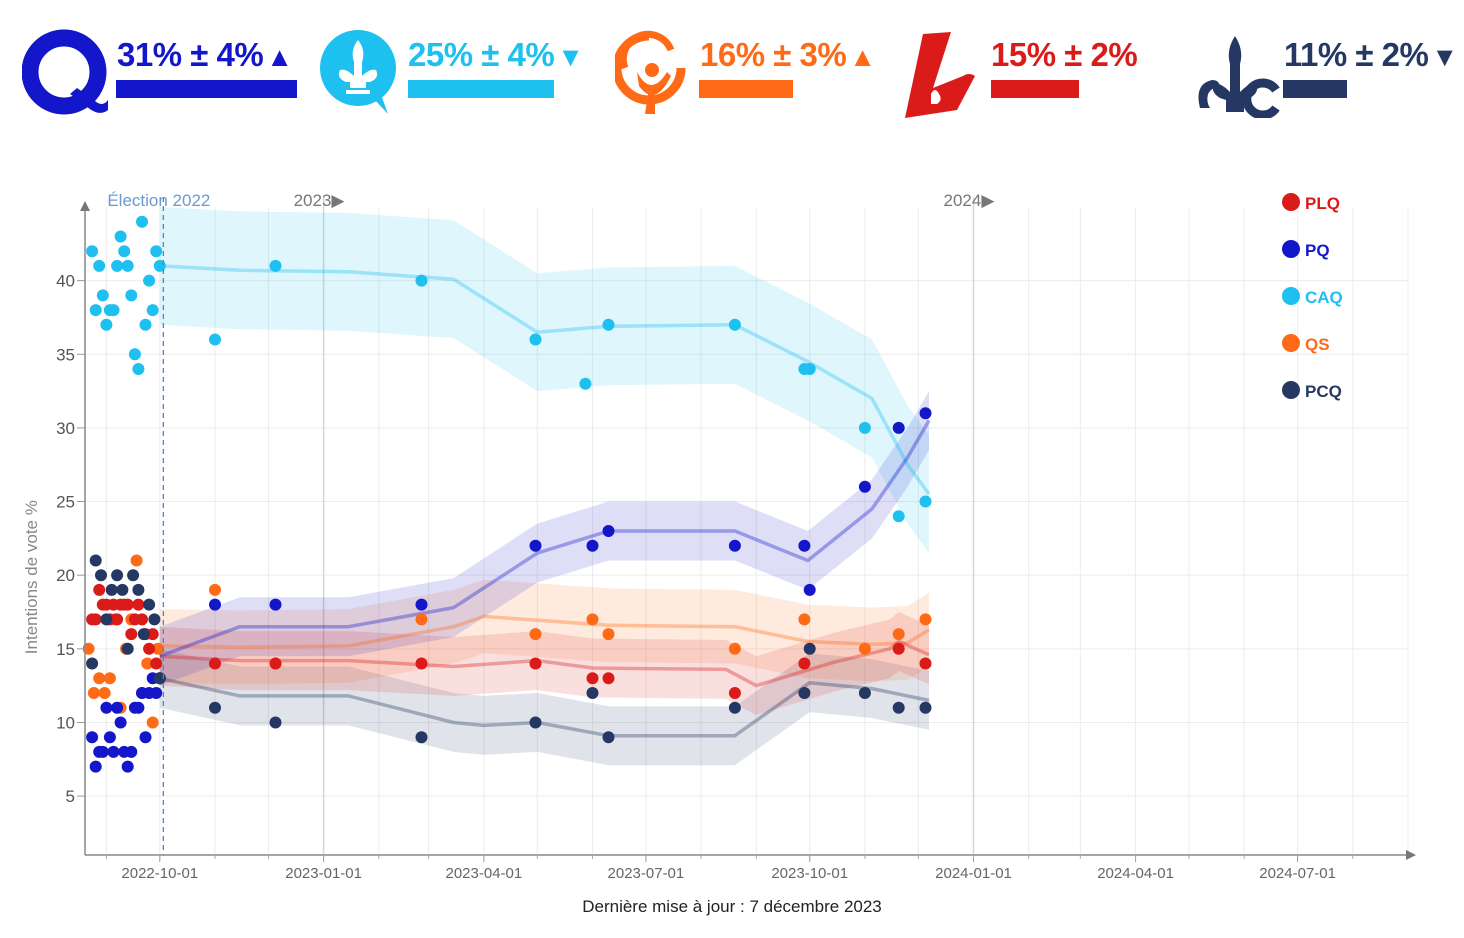 The image size is (1464, 938). I want to click on plq-logo-icon, so click(940, 75).